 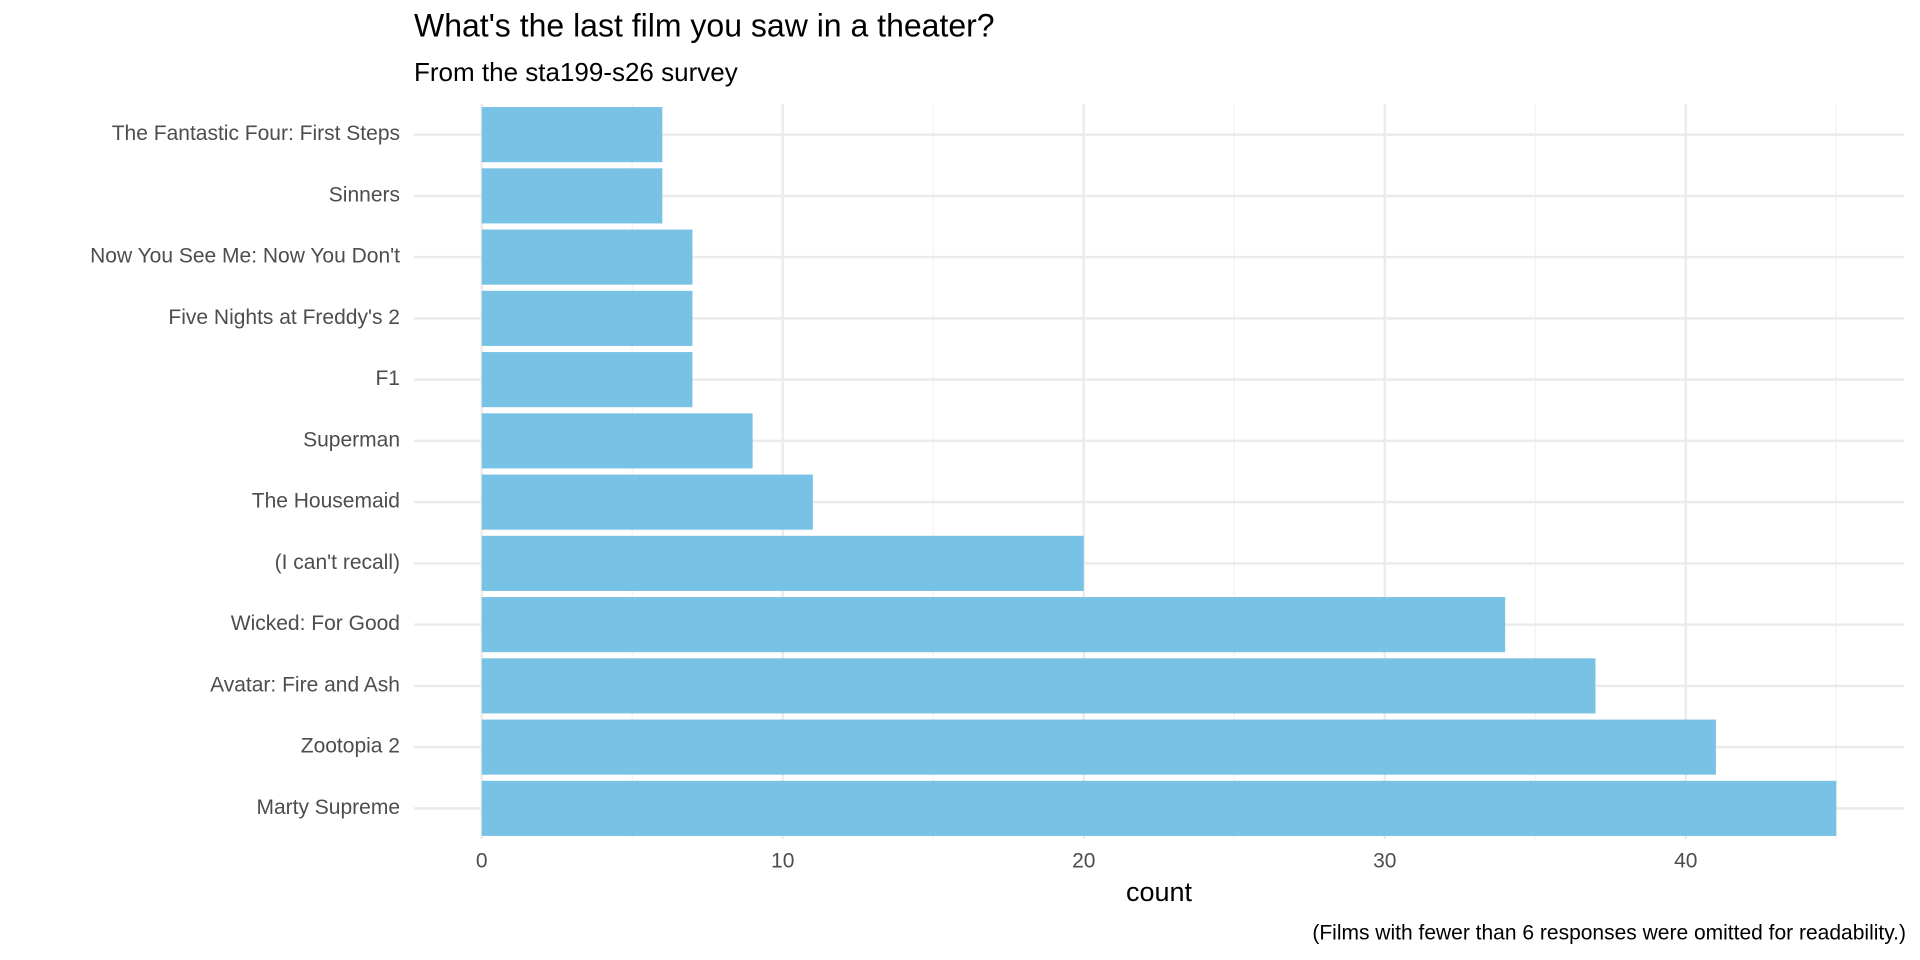 I want to click on y-tick-label: Sinners, so click(x=364, y=194).